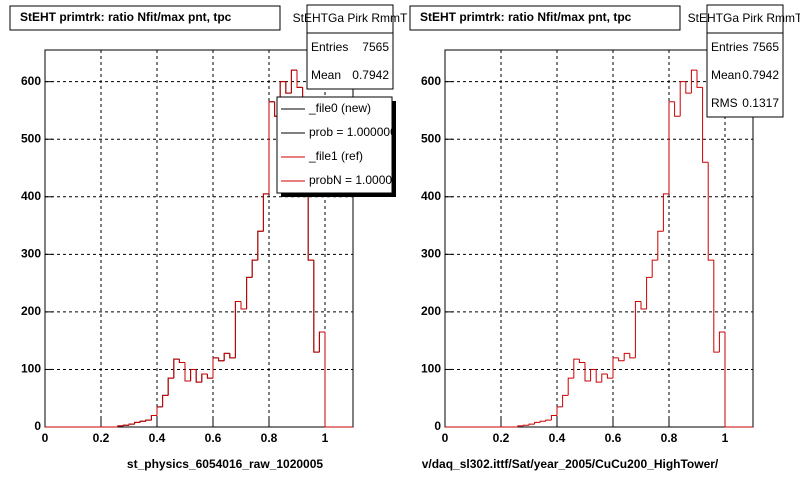 The height and width of the screenshot is (480, 800). I want to click on stats-label: Entries, so click(729, 47).